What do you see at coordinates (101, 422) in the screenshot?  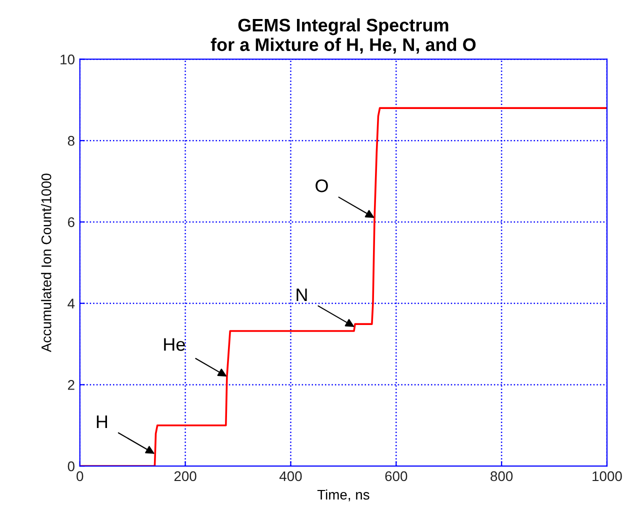 I see `annotation: H` at bounding box center [101, 422].